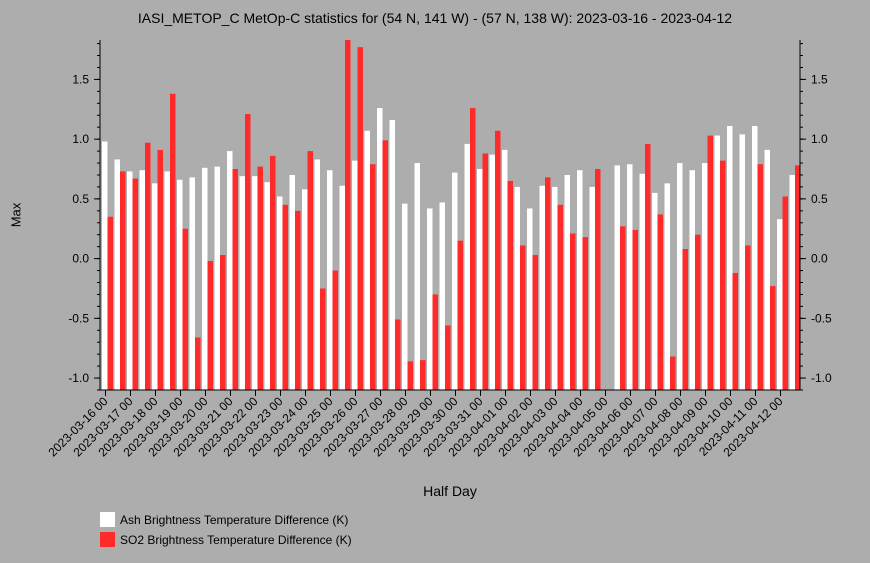  Describe the element at coordinates (107, 539) in the screenshot. I see `legend-swatch-so2` at that location.